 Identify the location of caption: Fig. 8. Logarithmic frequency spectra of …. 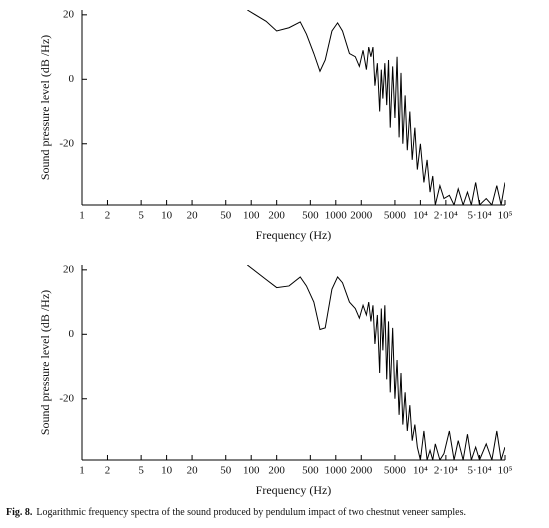
(236, 512).